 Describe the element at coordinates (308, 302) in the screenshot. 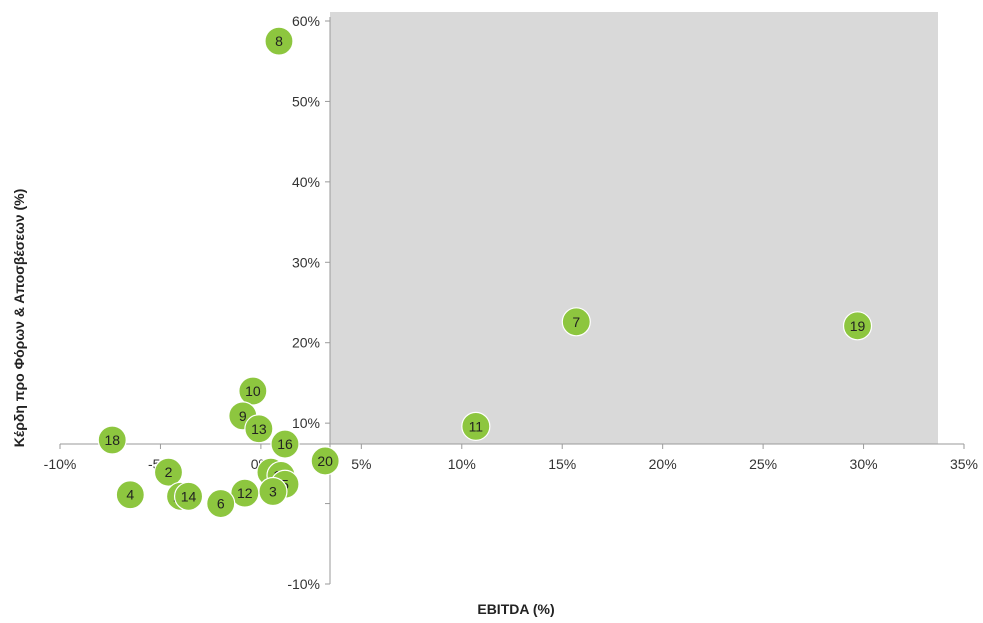

I see `y-axis-ticks: -10% 10% 20% 30% 40% 50% 60%` at that location.